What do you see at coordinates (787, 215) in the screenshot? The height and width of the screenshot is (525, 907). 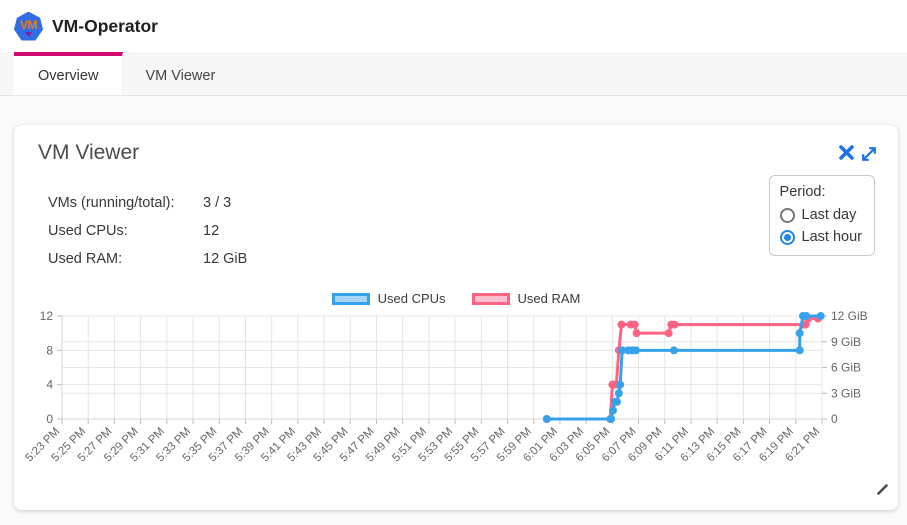 I see `radio-last-day-control` at bounding box center [787, 215].